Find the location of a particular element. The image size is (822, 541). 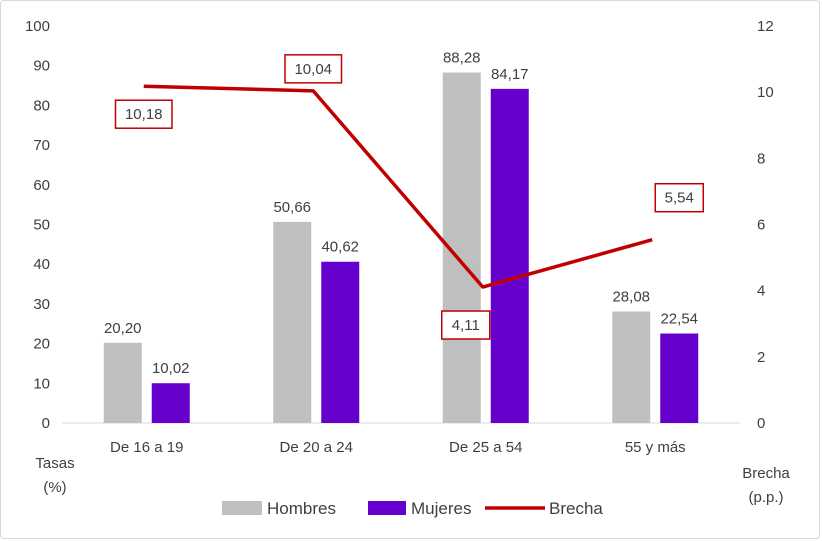

data-label: 28,08 is located at coordinates (631, 297).